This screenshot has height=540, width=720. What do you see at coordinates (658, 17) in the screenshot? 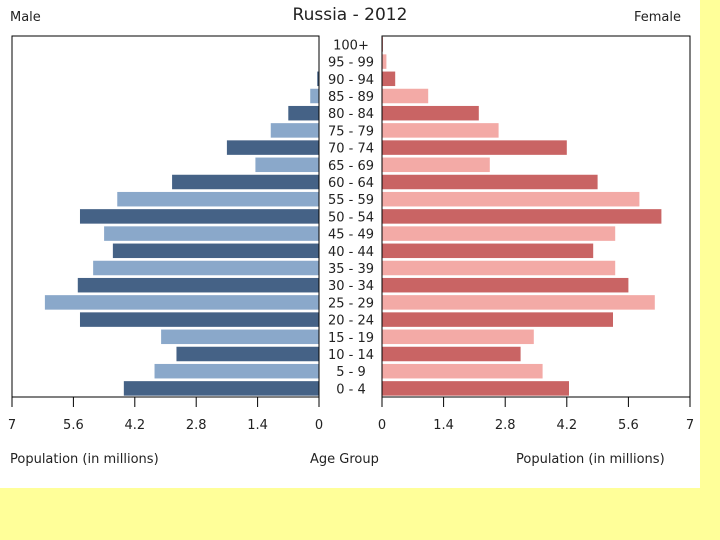
I see `female-side-label: Female` at bounding box center [658, 17].